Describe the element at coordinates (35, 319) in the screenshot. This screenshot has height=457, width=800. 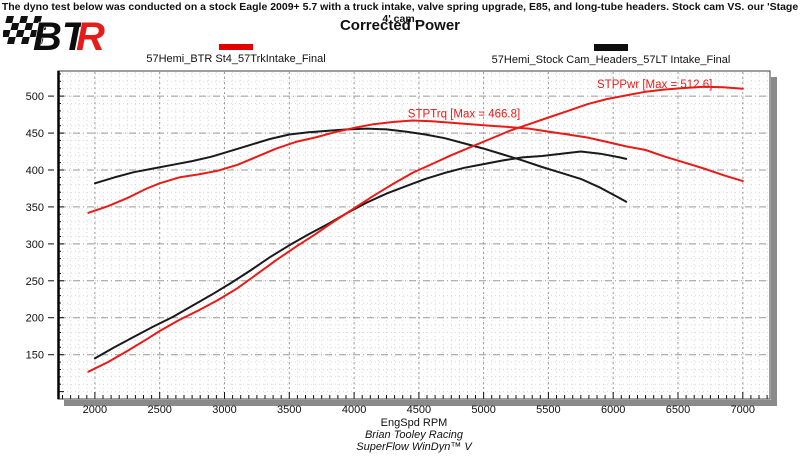
I see `y-tick-label: 200` at that location.